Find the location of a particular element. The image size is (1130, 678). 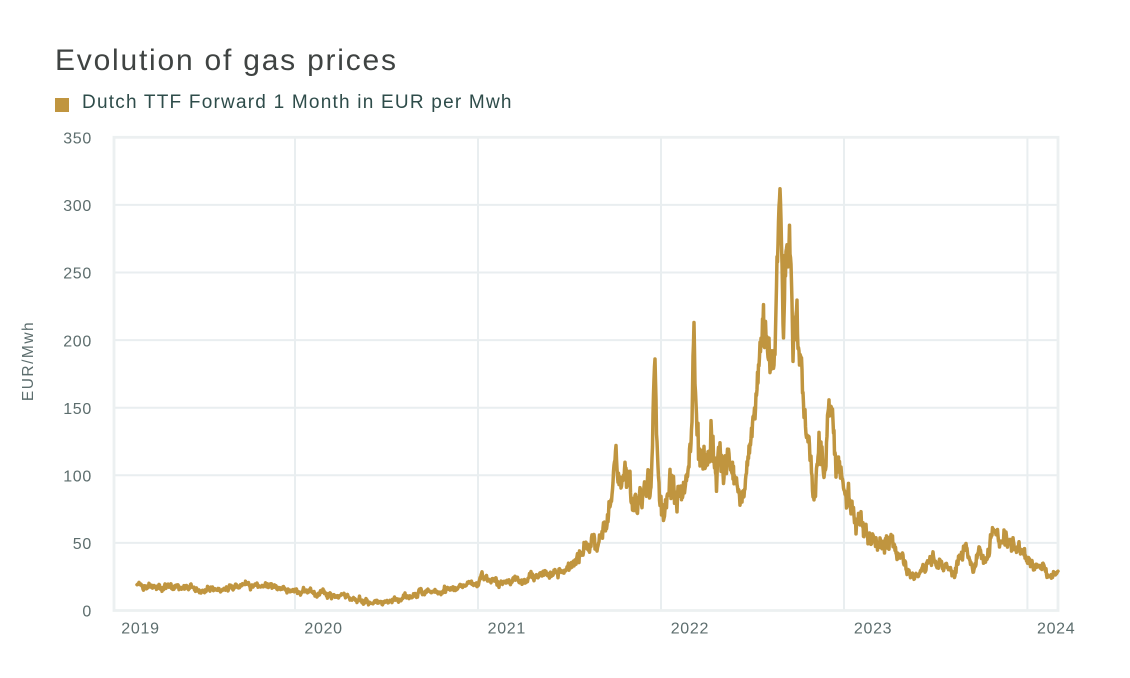

svg-text: 150 is located at coordinates (77, 409).